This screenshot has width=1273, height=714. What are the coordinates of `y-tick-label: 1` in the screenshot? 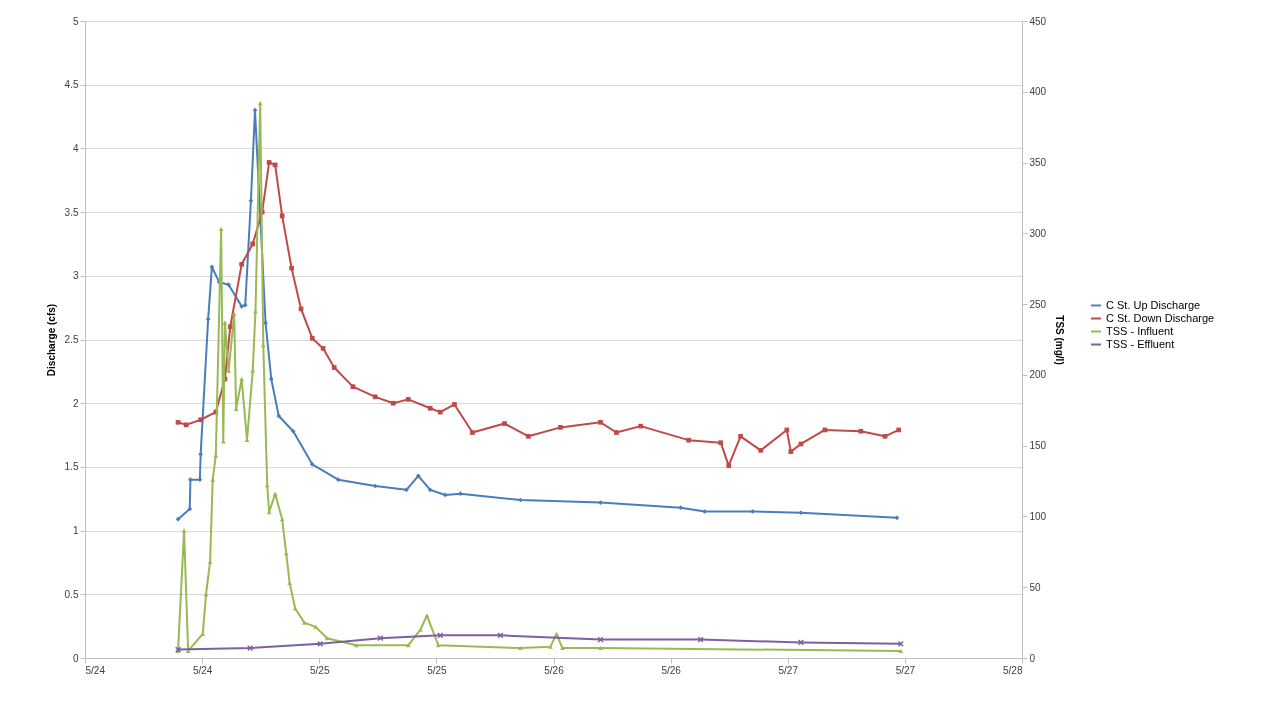 It's located at (75, 531).